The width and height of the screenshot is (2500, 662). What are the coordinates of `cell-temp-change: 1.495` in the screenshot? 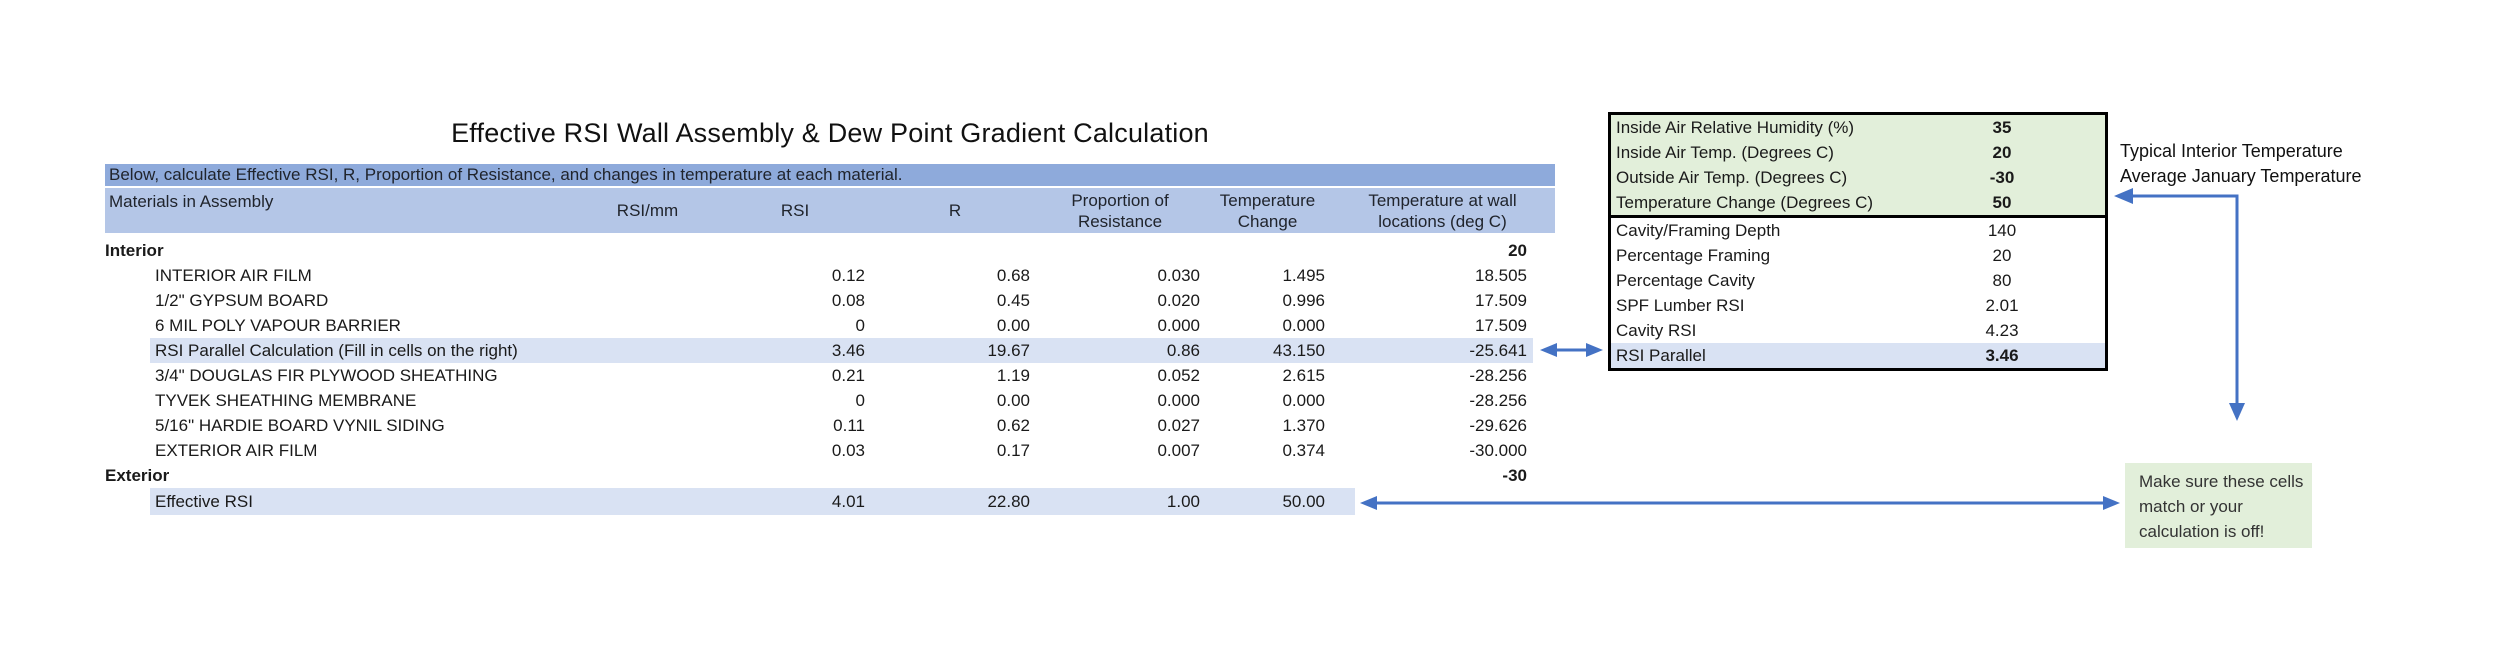 It's located at (1303, 275).